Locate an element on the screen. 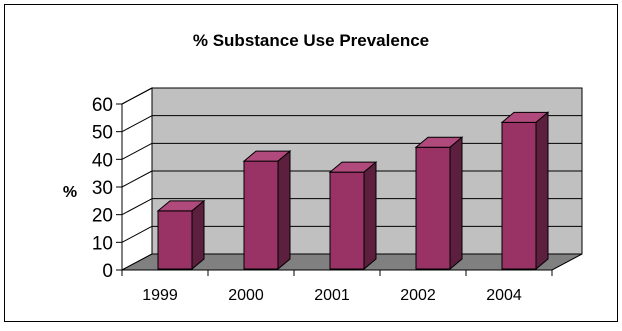 The image size is (622, 331). y-tick-label: 10 is located at coordinates (102, 243).